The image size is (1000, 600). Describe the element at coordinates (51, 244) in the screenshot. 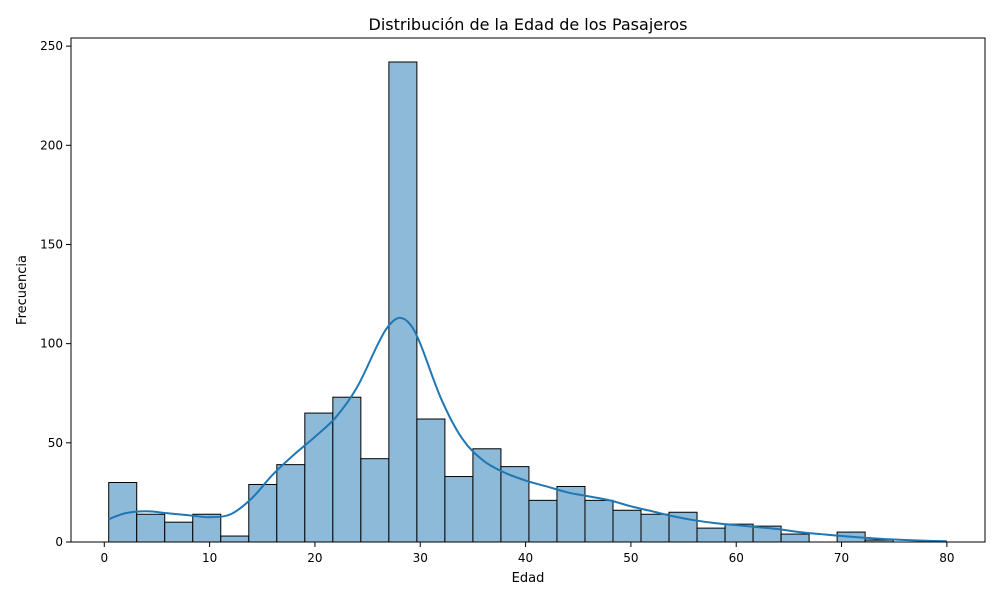

I see `y-tick-label: 150` at that location.